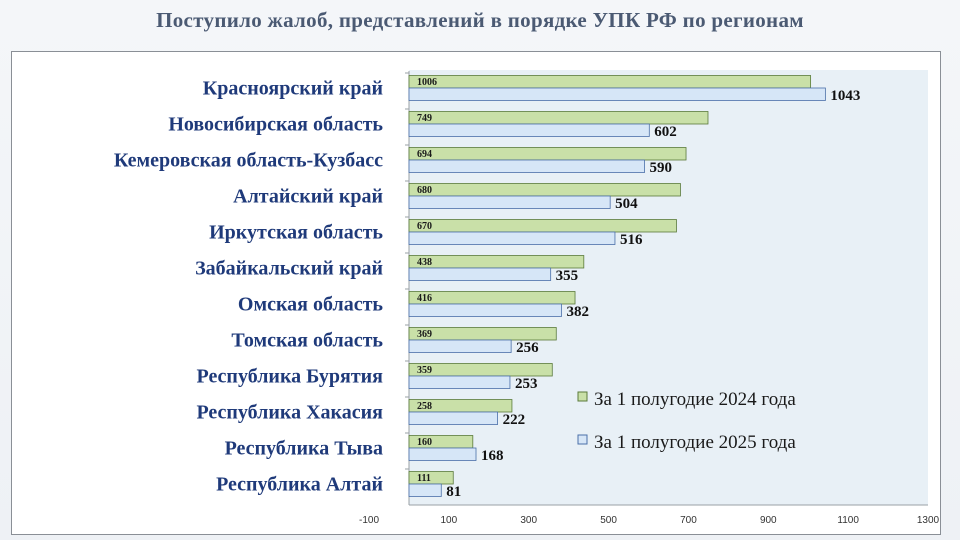 The width and height of the screenshot is (960, 540). I want to click on category-label: Кемеровская область-Кузбасс, so click(248, 161).